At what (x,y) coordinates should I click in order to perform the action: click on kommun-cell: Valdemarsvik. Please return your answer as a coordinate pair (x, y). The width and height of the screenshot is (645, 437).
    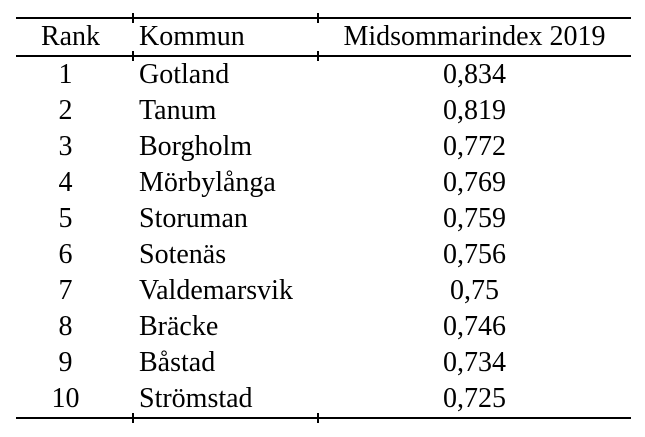
    Looking at the image, I should click on (216, 290).